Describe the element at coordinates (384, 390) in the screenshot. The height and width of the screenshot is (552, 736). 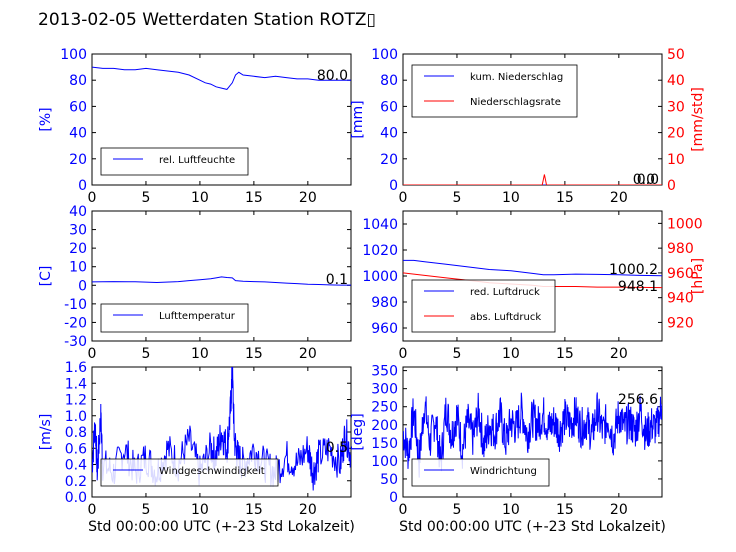
I see `y-tick-label: 300` at that location.